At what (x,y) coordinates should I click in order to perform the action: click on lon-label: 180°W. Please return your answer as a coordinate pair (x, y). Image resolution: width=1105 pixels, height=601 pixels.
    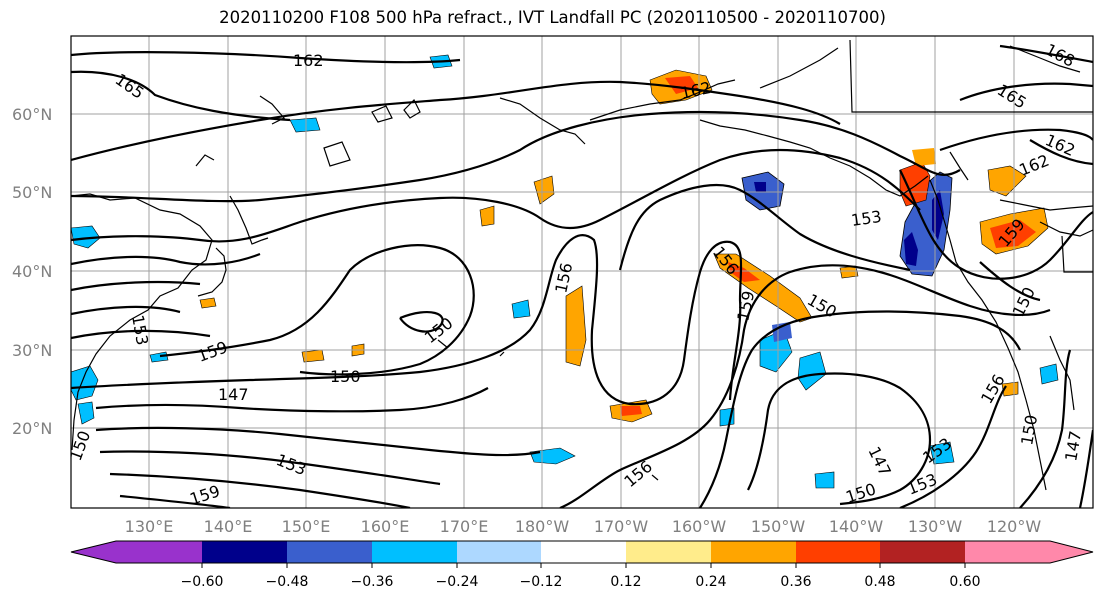
    Looking at the image, I should click on (542, 526).